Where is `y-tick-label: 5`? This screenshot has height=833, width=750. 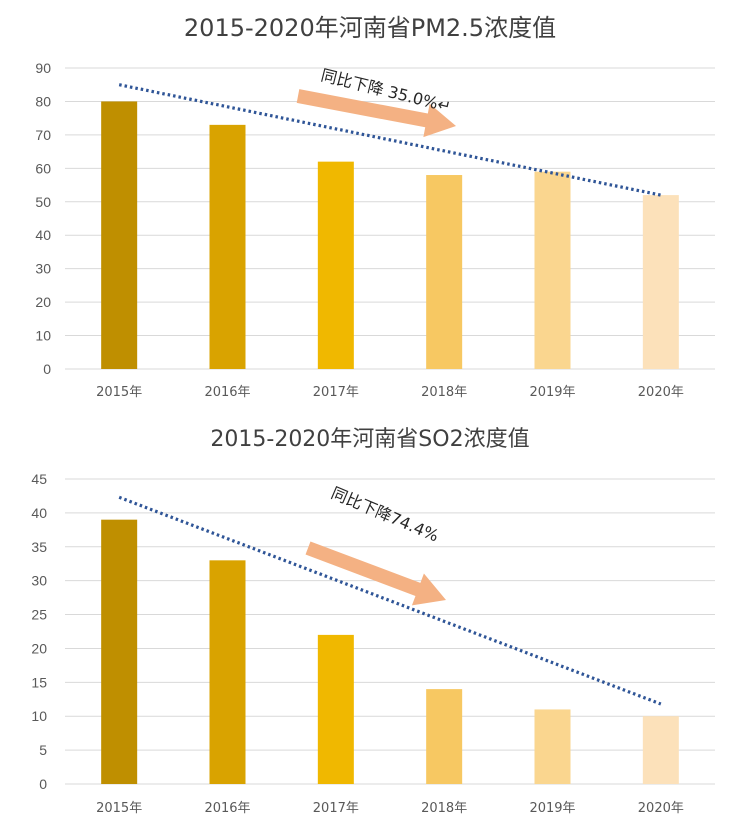 y-tick-label: 5 is located at coordinates (43, 750).